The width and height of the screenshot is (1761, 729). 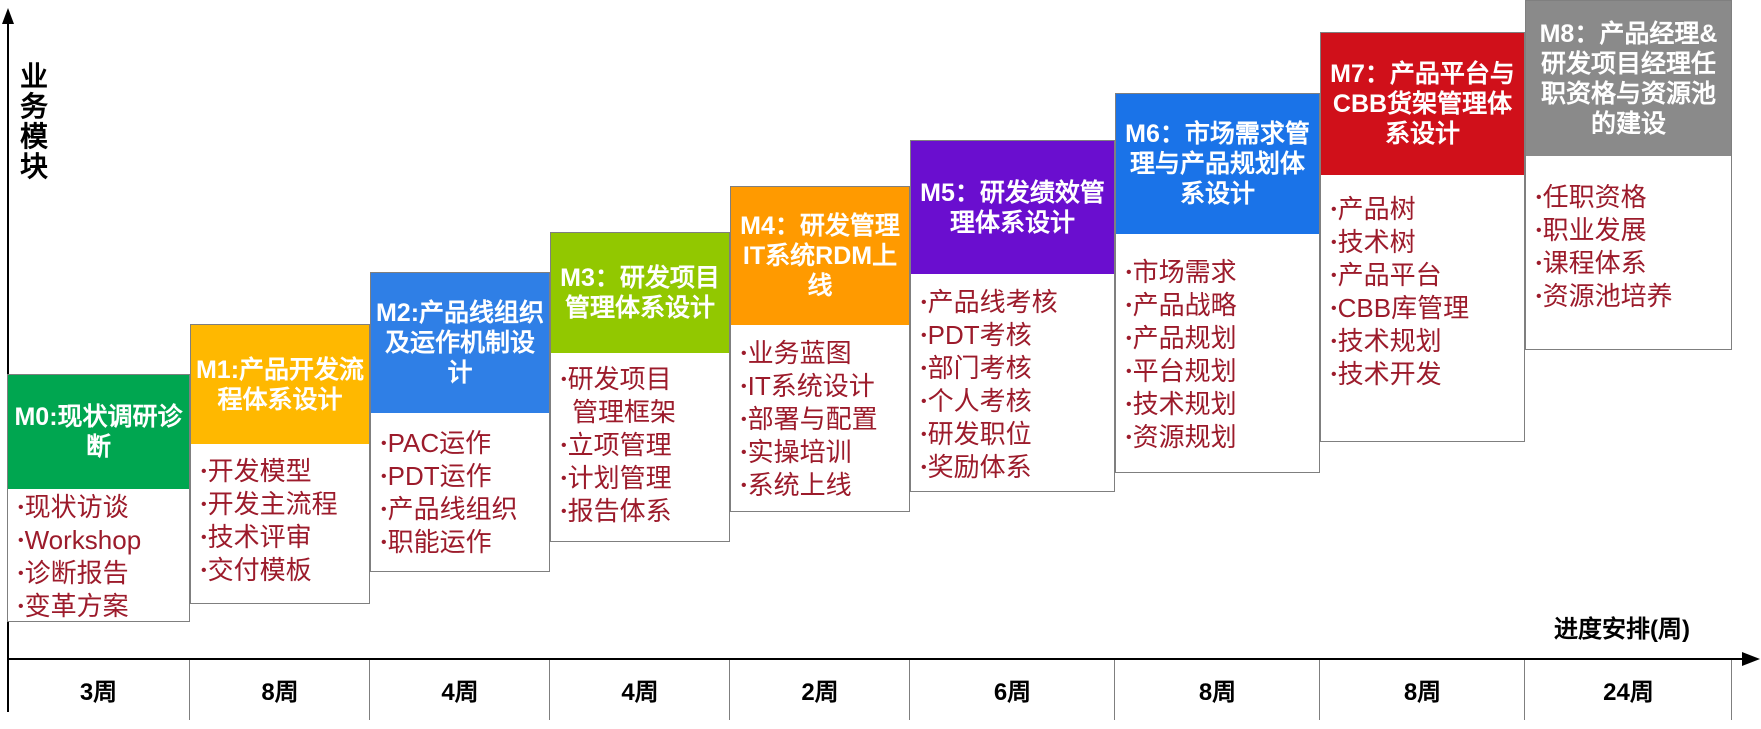 I want to click on list-item: 现状访谈, so click(x=102, y=507).